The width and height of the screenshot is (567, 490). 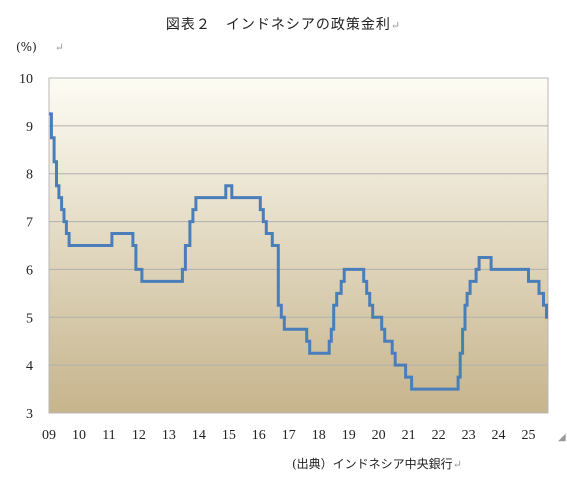 I want to click on y-tick-label: 3, so click(x=29, y=414).